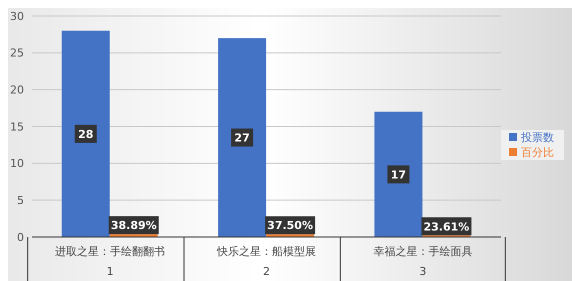 Image resolution: width=580 pixels, height=281 pixels. Describe the element at coordinates (398, 175) in the screenshot. I see `data-label: 17` at that location.